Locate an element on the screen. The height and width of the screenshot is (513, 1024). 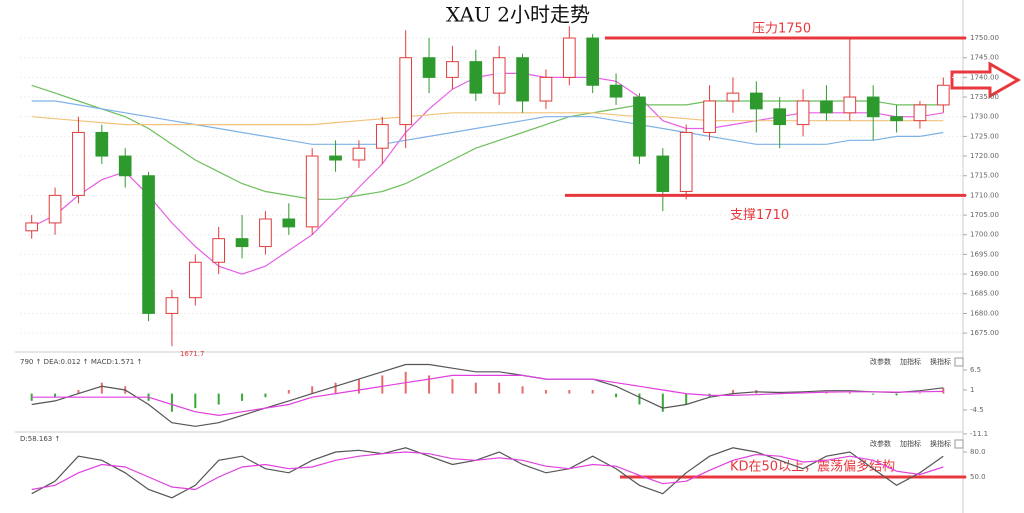
y-tick-label: 1680.00 is located at coordinates (984, 313).